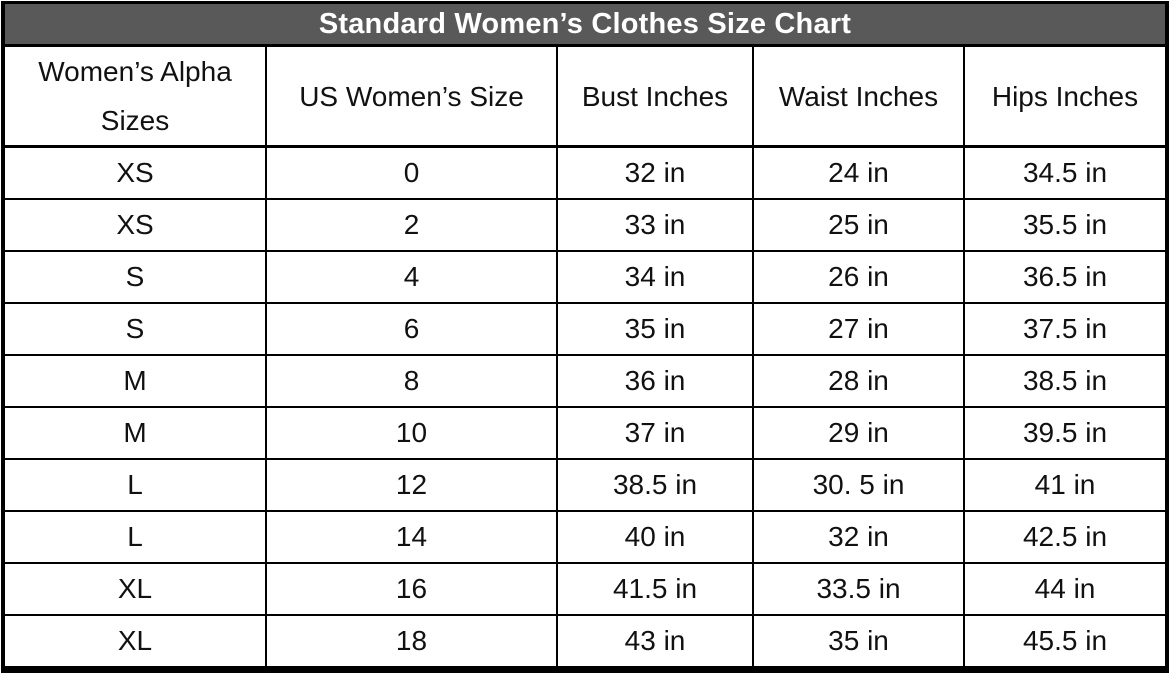 The width and height of the screenshot is (1170, 674). Describe the element at coordinates (1065, 588) in the screenshot. I see `cell-hips: 44 in` at that location.